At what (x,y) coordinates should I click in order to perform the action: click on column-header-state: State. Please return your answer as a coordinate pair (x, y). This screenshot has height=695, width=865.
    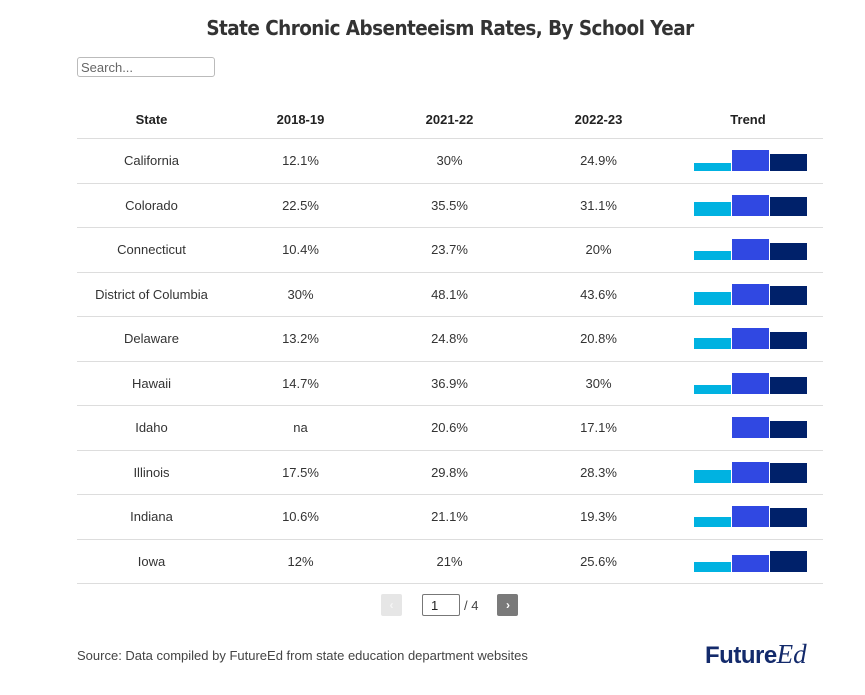
    Looking at the image, I should click on (151, 119).